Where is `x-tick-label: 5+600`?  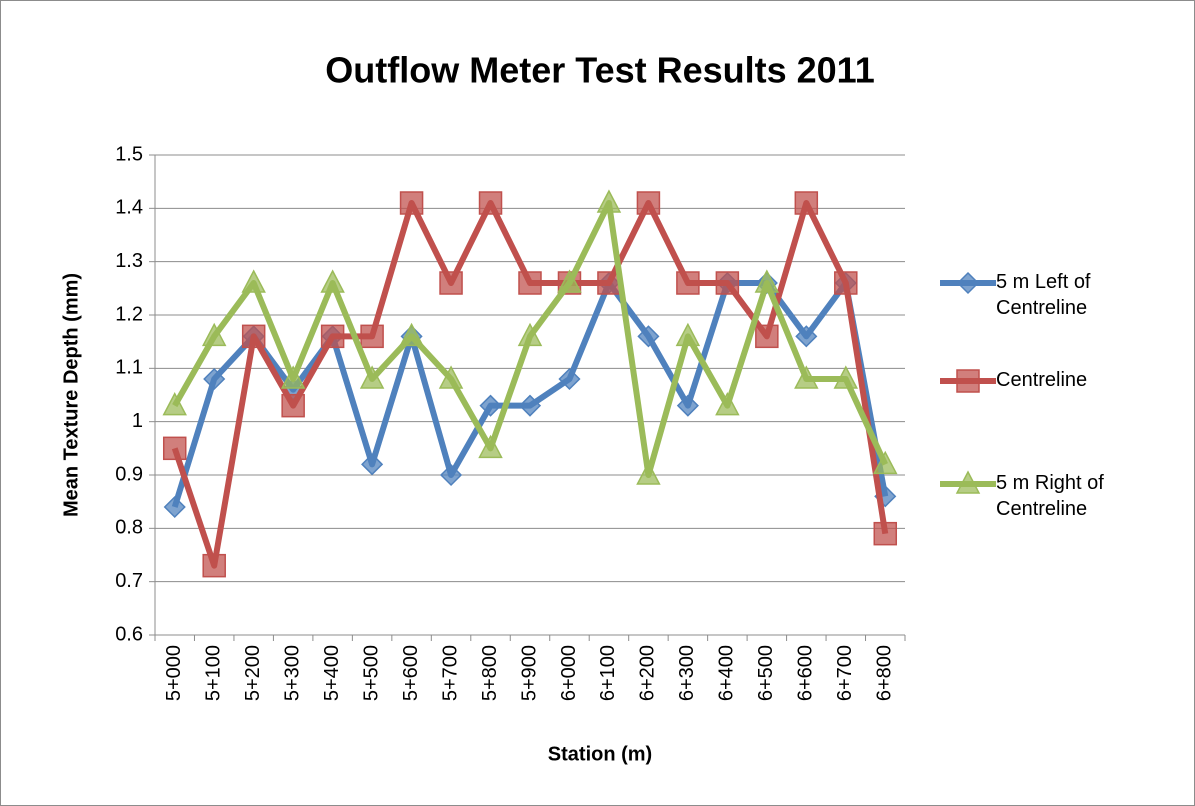
x-tick-label: 5+600 is located at coordinates (411, 673).